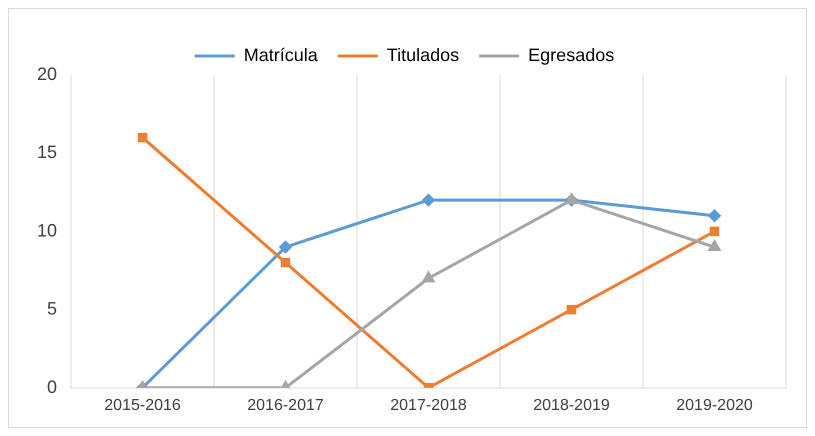 The width and height of the screenshot is (815, 436). Describe the element at coordinates (281, 54) in the screenshot. I see `legend-label: Matrícula` at that location.